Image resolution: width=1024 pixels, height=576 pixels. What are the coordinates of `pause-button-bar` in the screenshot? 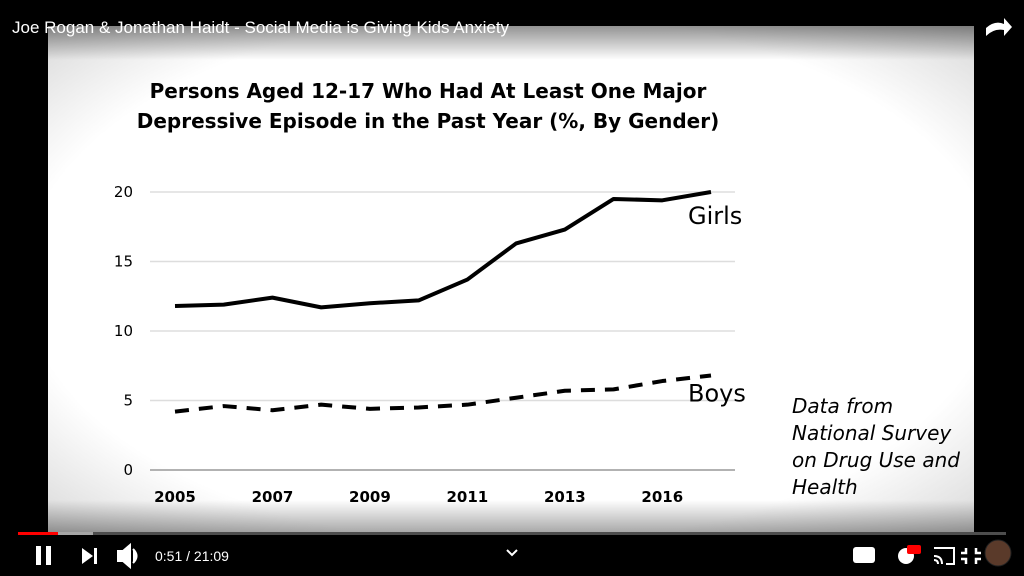 It's located at (48, 555).